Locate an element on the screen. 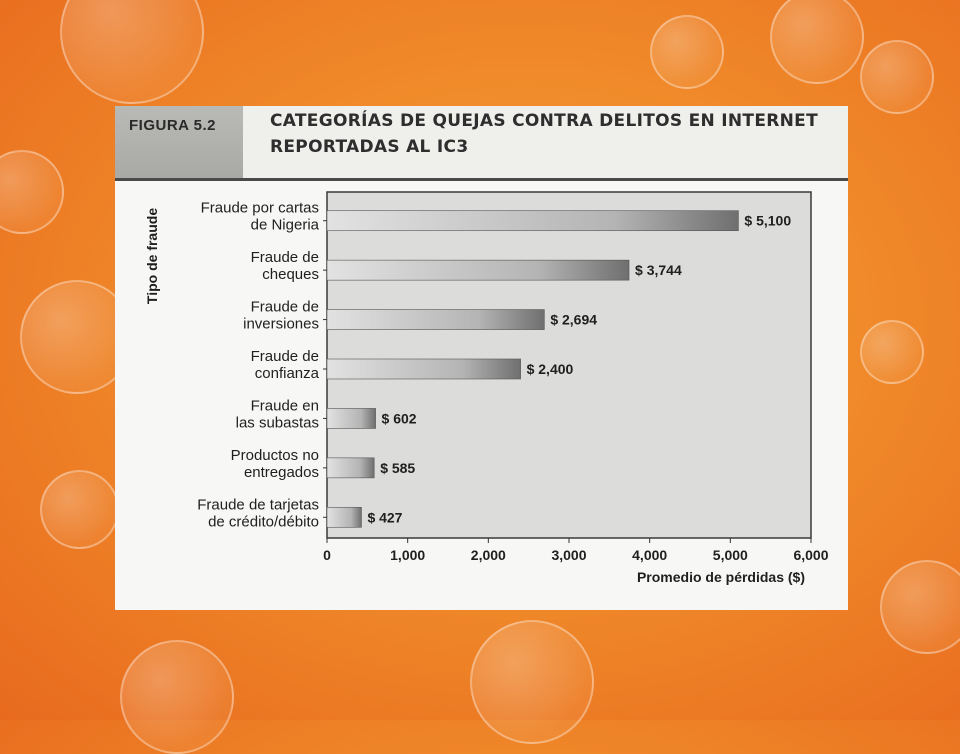 Image resolution: width=960 pixels, height=754 pixels. category-label: cheques is located at coordinates (290, 274).